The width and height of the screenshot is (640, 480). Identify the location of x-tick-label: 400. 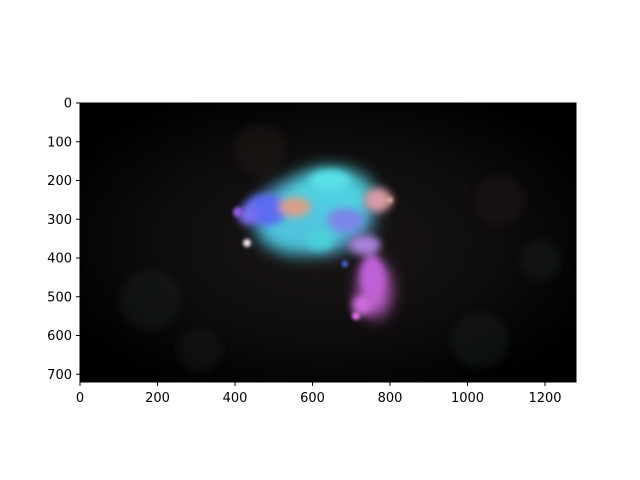
(235, 398).